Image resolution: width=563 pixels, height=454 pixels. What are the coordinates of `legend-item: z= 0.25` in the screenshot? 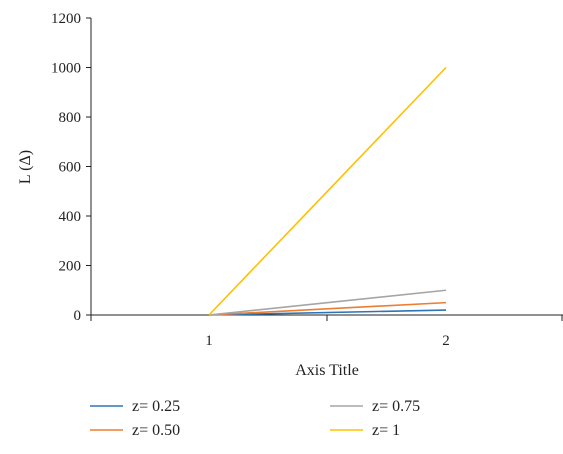 It's located at (135, 406).